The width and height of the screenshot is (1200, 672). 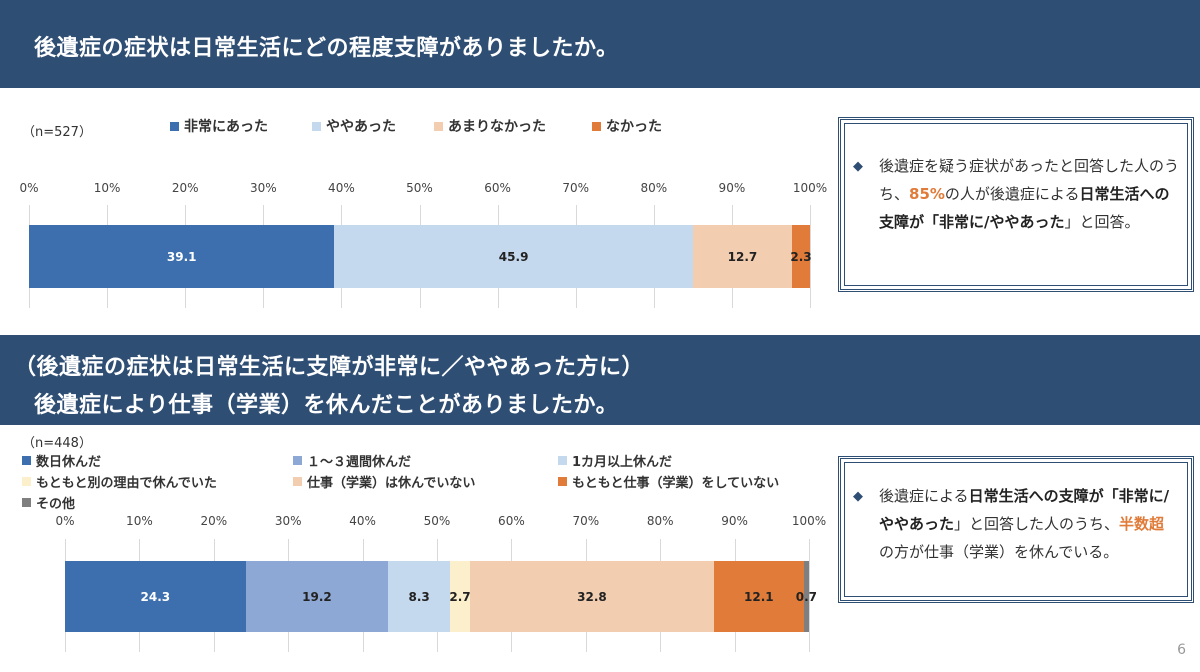 I want to click on legend-label: 仕事（学業）は休んでいない, so click(x=391, y=483).